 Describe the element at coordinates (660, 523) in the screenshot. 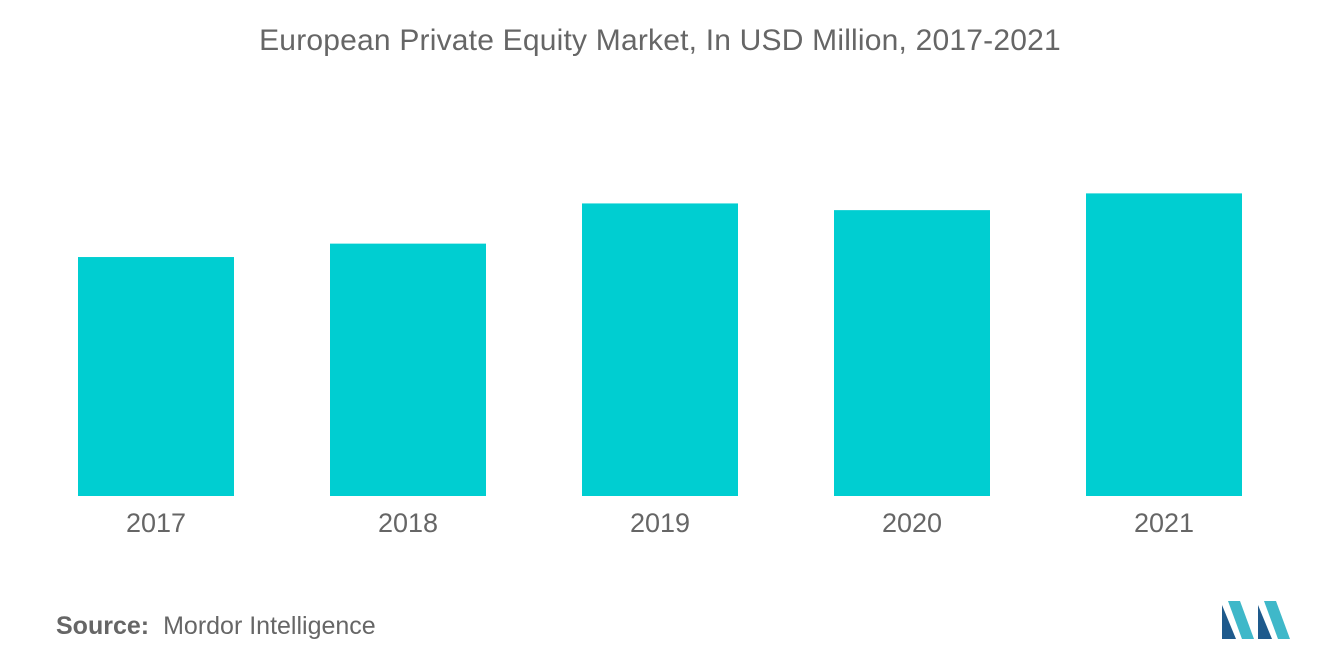

I see `x-tick-label-2019: 2019` at that location.